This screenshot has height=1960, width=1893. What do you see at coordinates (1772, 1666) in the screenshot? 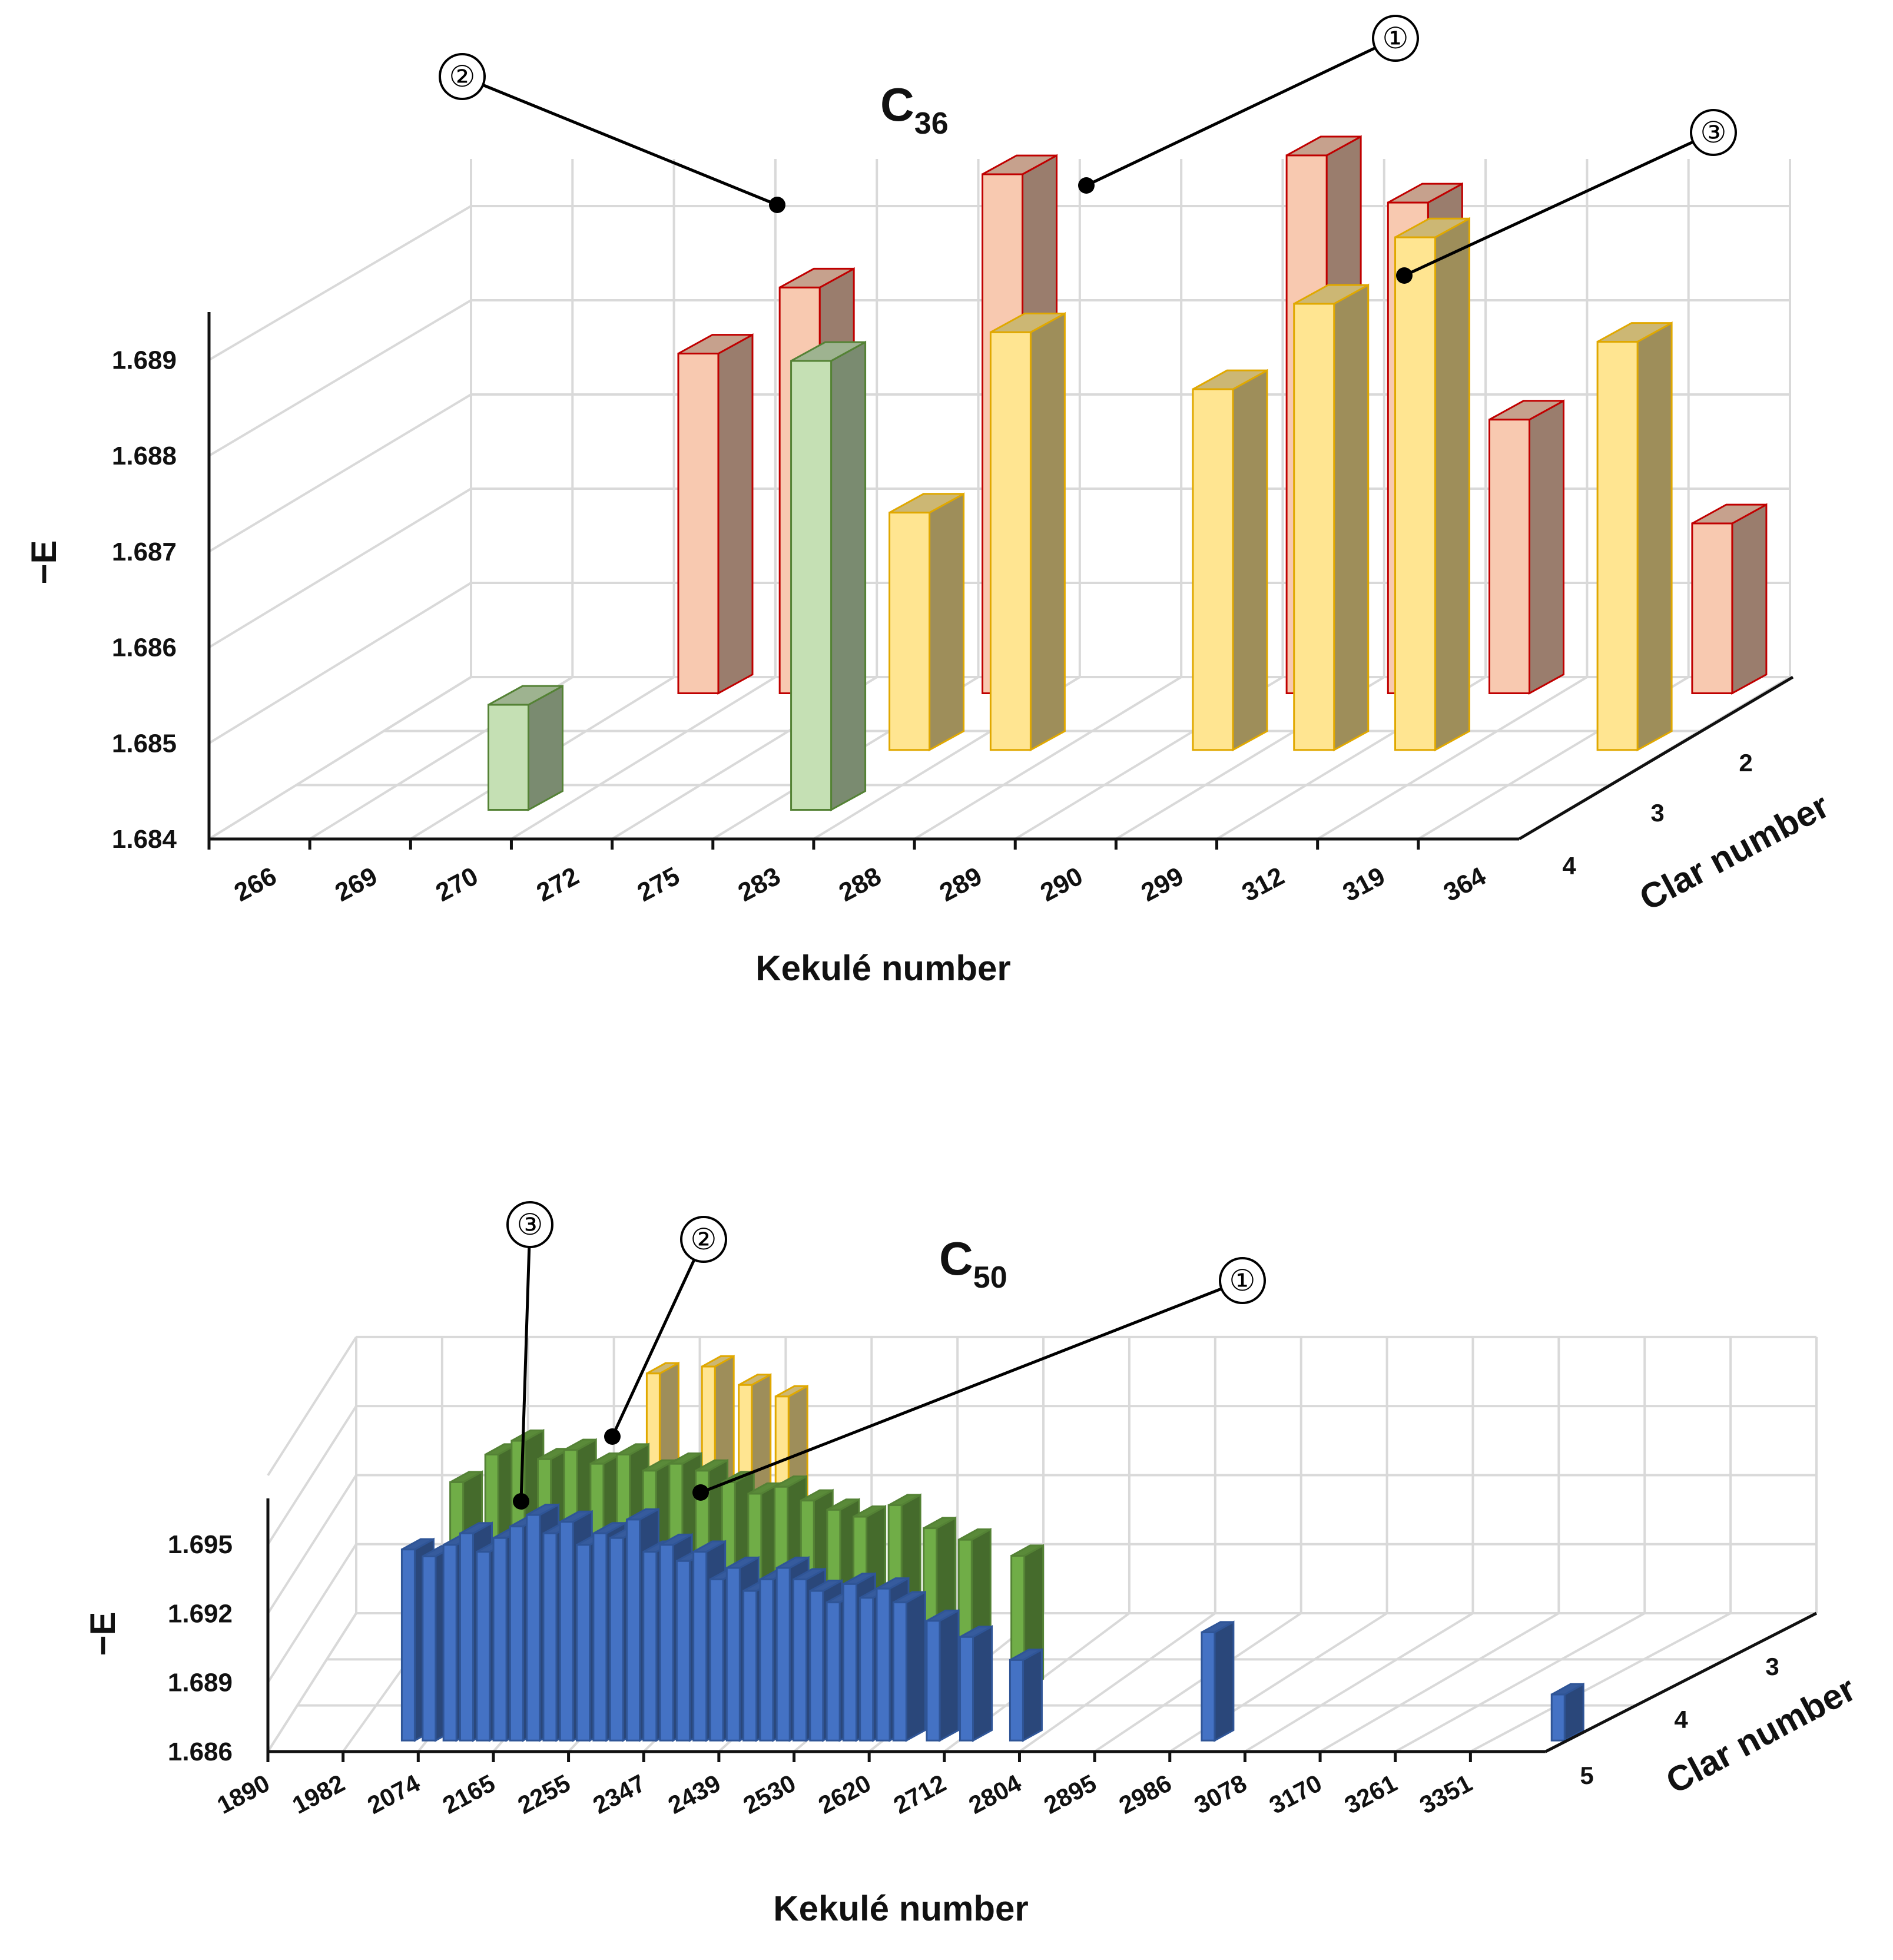
I see `c50-ztick-2: 3` at bounding box center [1772, 1666].